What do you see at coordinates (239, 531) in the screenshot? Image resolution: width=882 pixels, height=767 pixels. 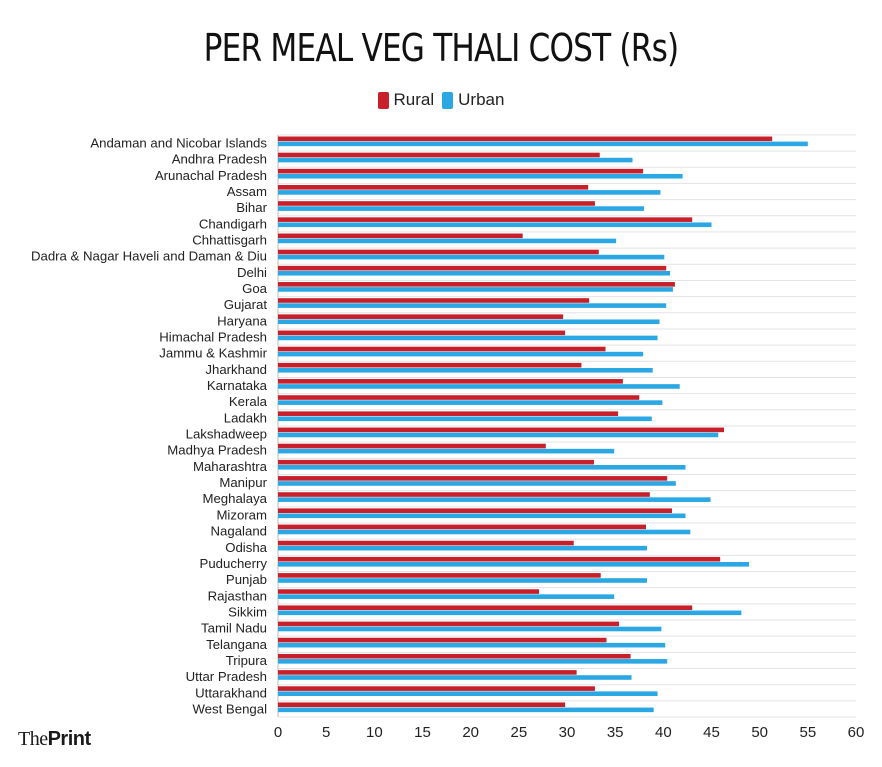 I see `category-label: Nagaland` at bounding box center [239, 531].